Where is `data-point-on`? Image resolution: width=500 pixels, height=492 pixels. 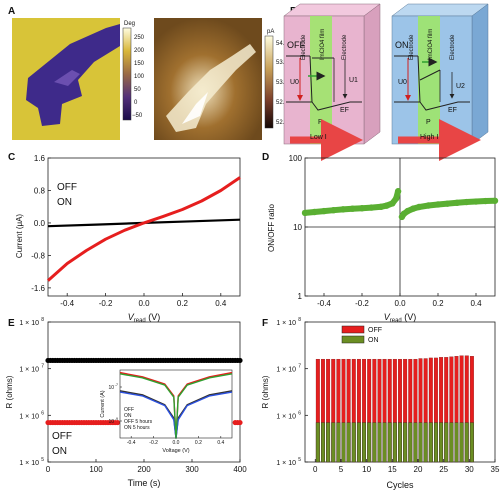
data-point-on is located at coordinates (118, 422).